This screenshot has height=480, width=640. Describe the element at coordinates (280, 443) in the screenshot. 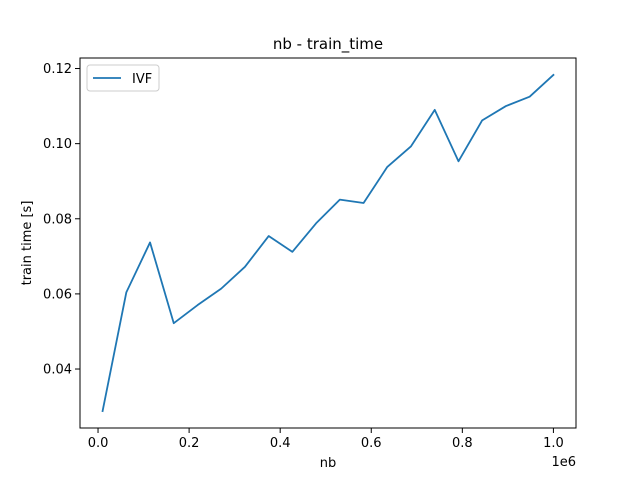

I see `x-tick-label: 0.4` at that location.